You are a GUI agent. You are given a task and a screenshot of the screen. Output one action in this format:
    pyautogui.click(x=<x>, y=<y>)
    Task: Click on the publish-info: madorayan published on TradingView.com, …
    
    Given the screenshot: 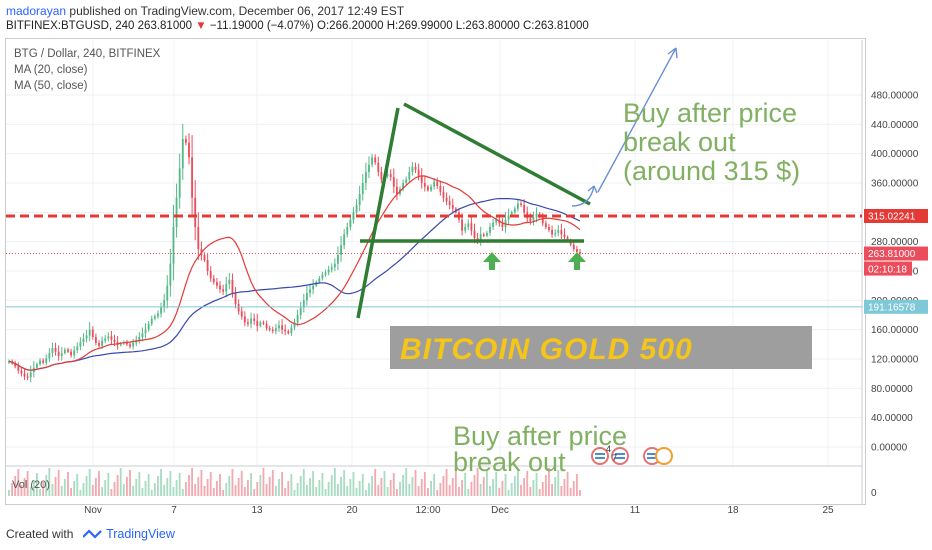 What is the action you would take?
    pyautogui.click(x=205, y=11)
    